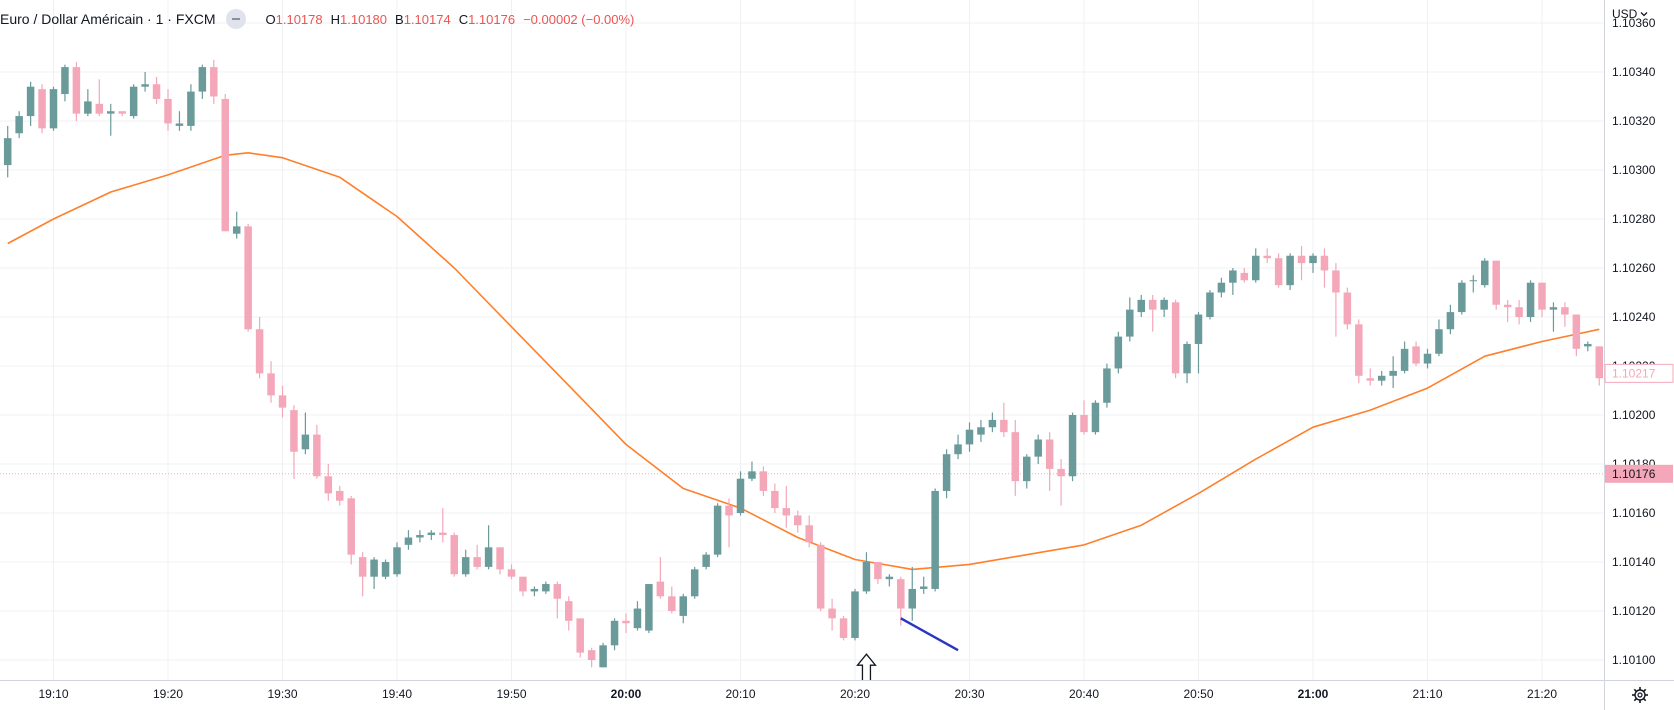  I want to click on symbol-title: Euro / Dollar Américain · 1 · FXCM, so click(108, 19).